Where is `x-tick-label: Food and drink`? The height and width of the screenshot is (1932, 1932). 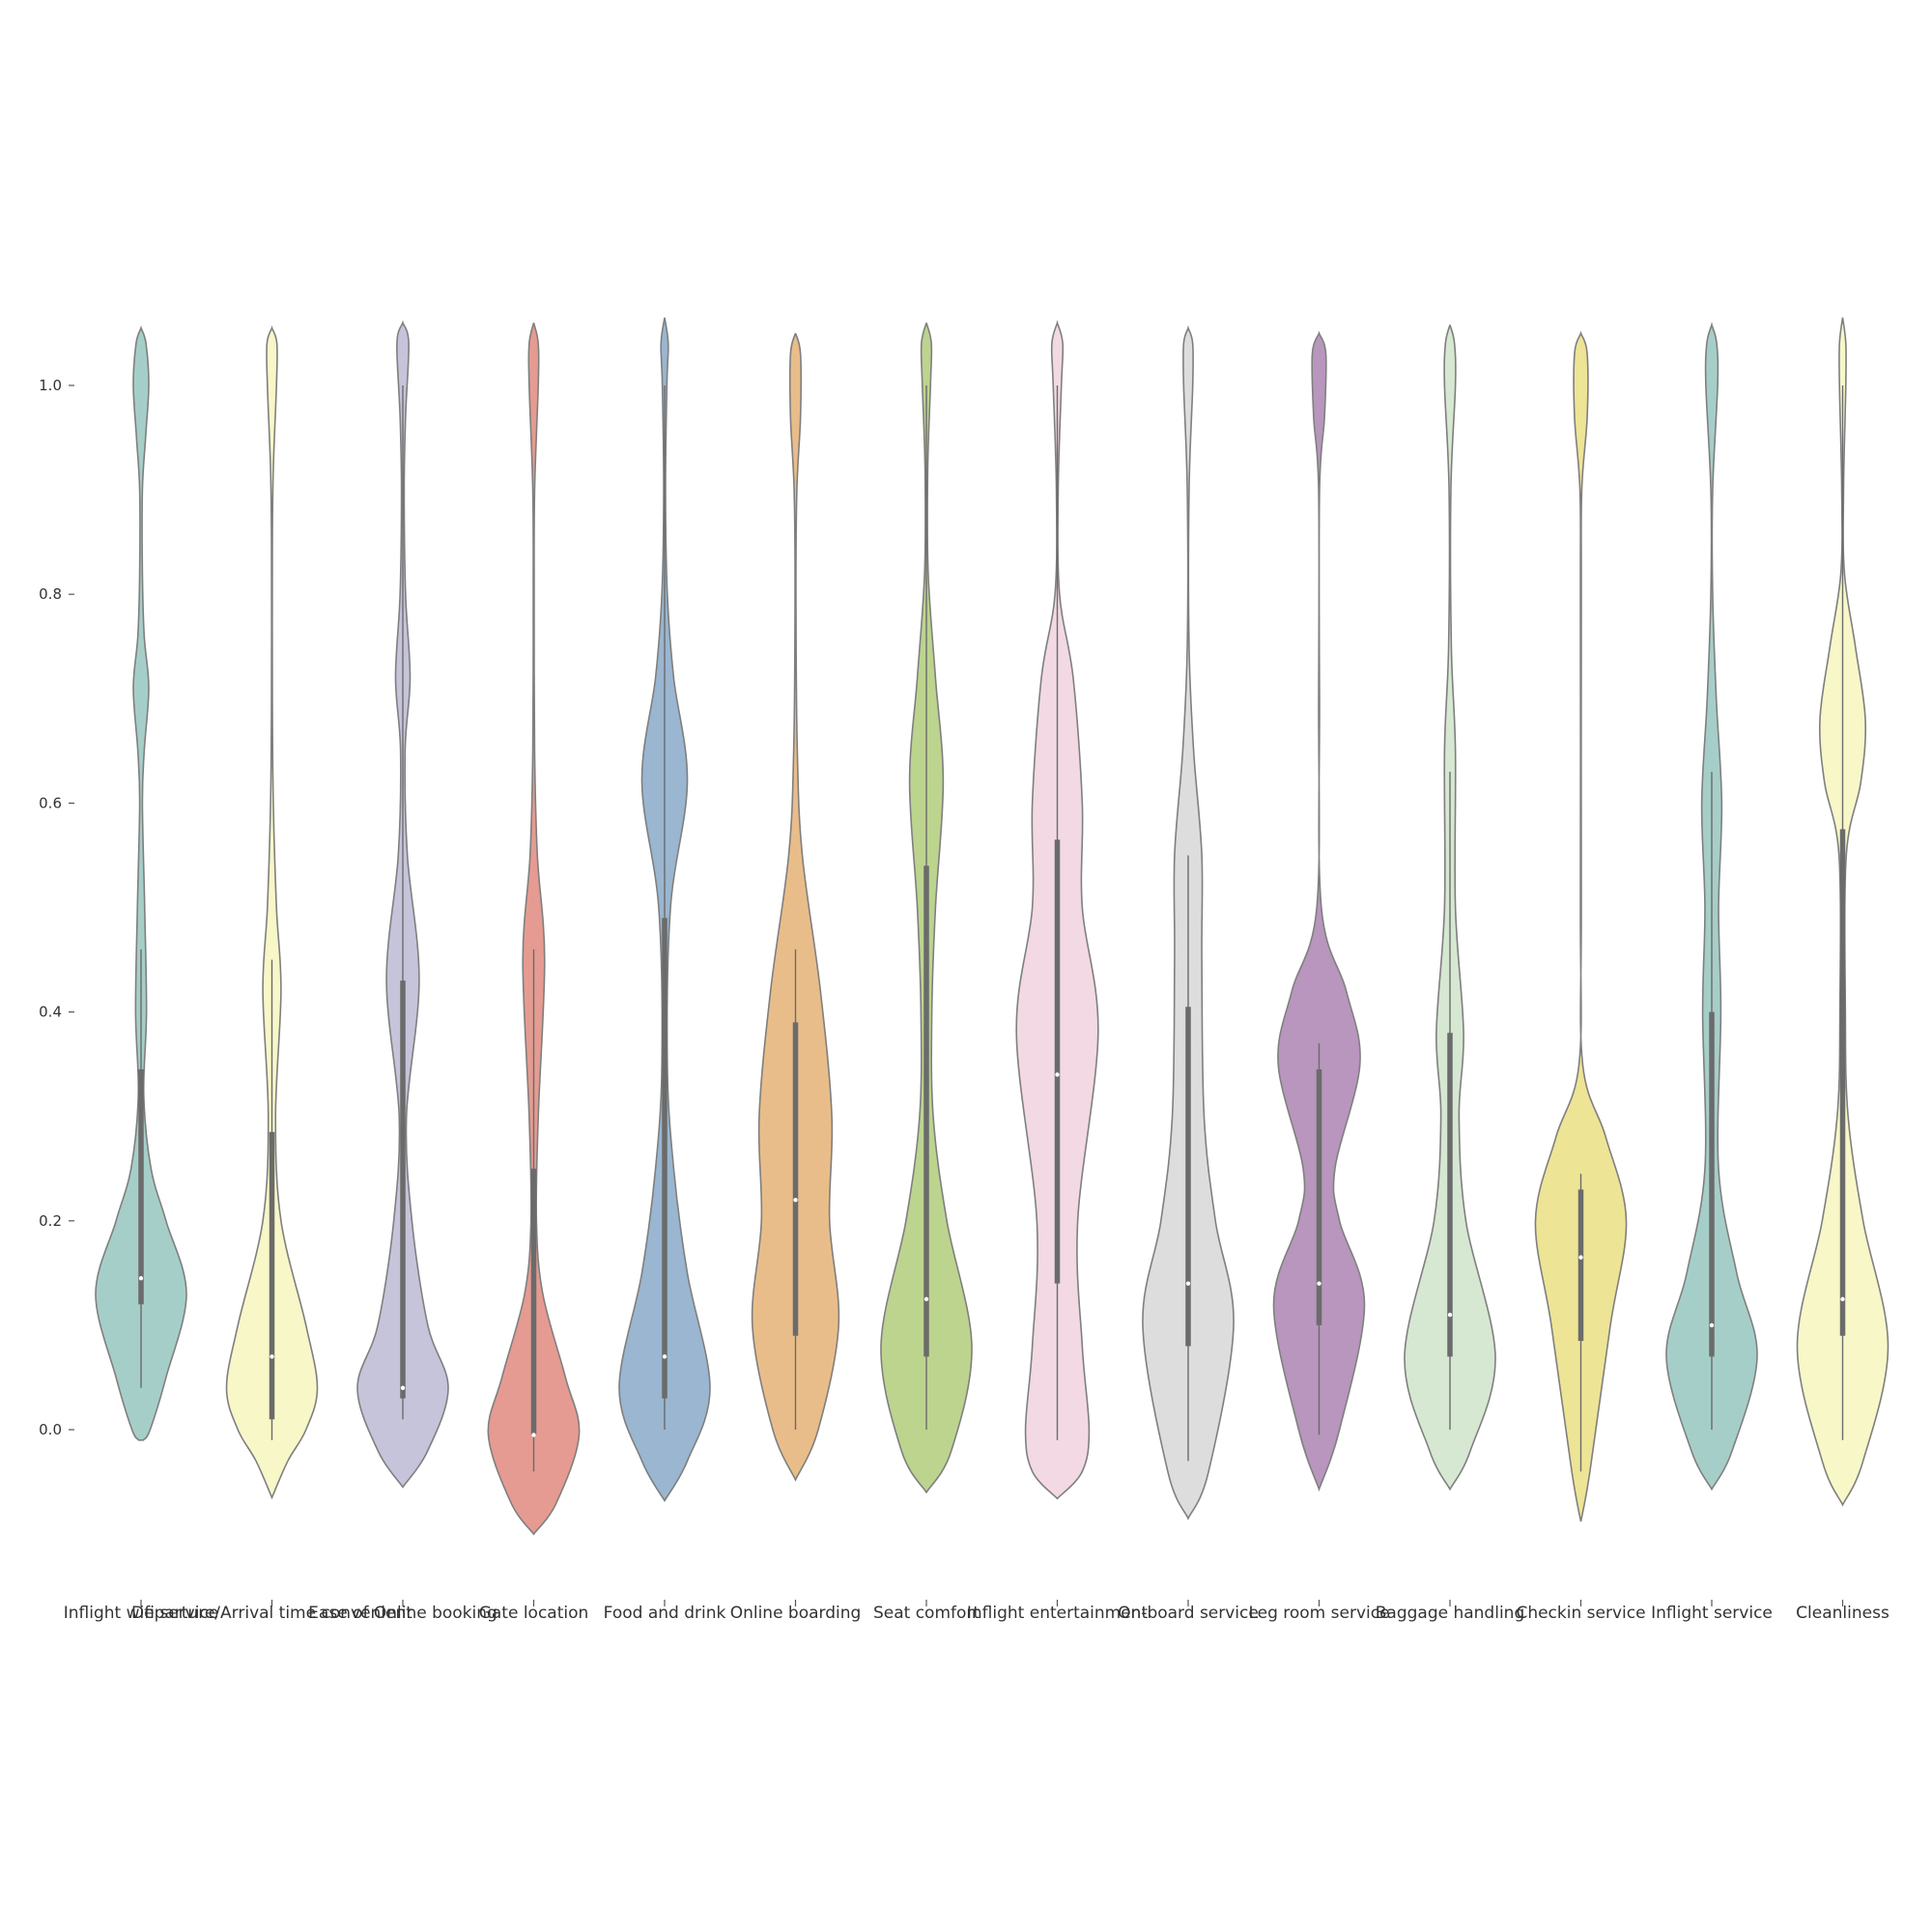 x-tick-label: Food and drink is located at coordinates (665, 1613).